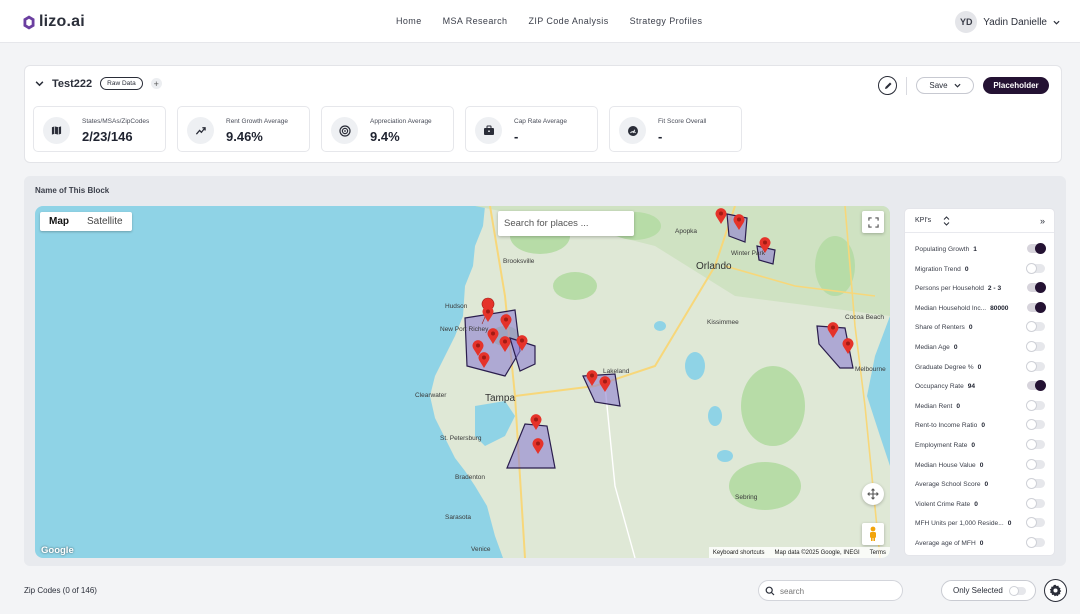  Describe the element at coordinates (475, 21) in the screenshot. I see `nav-msa-research: MSA Research` at that location.